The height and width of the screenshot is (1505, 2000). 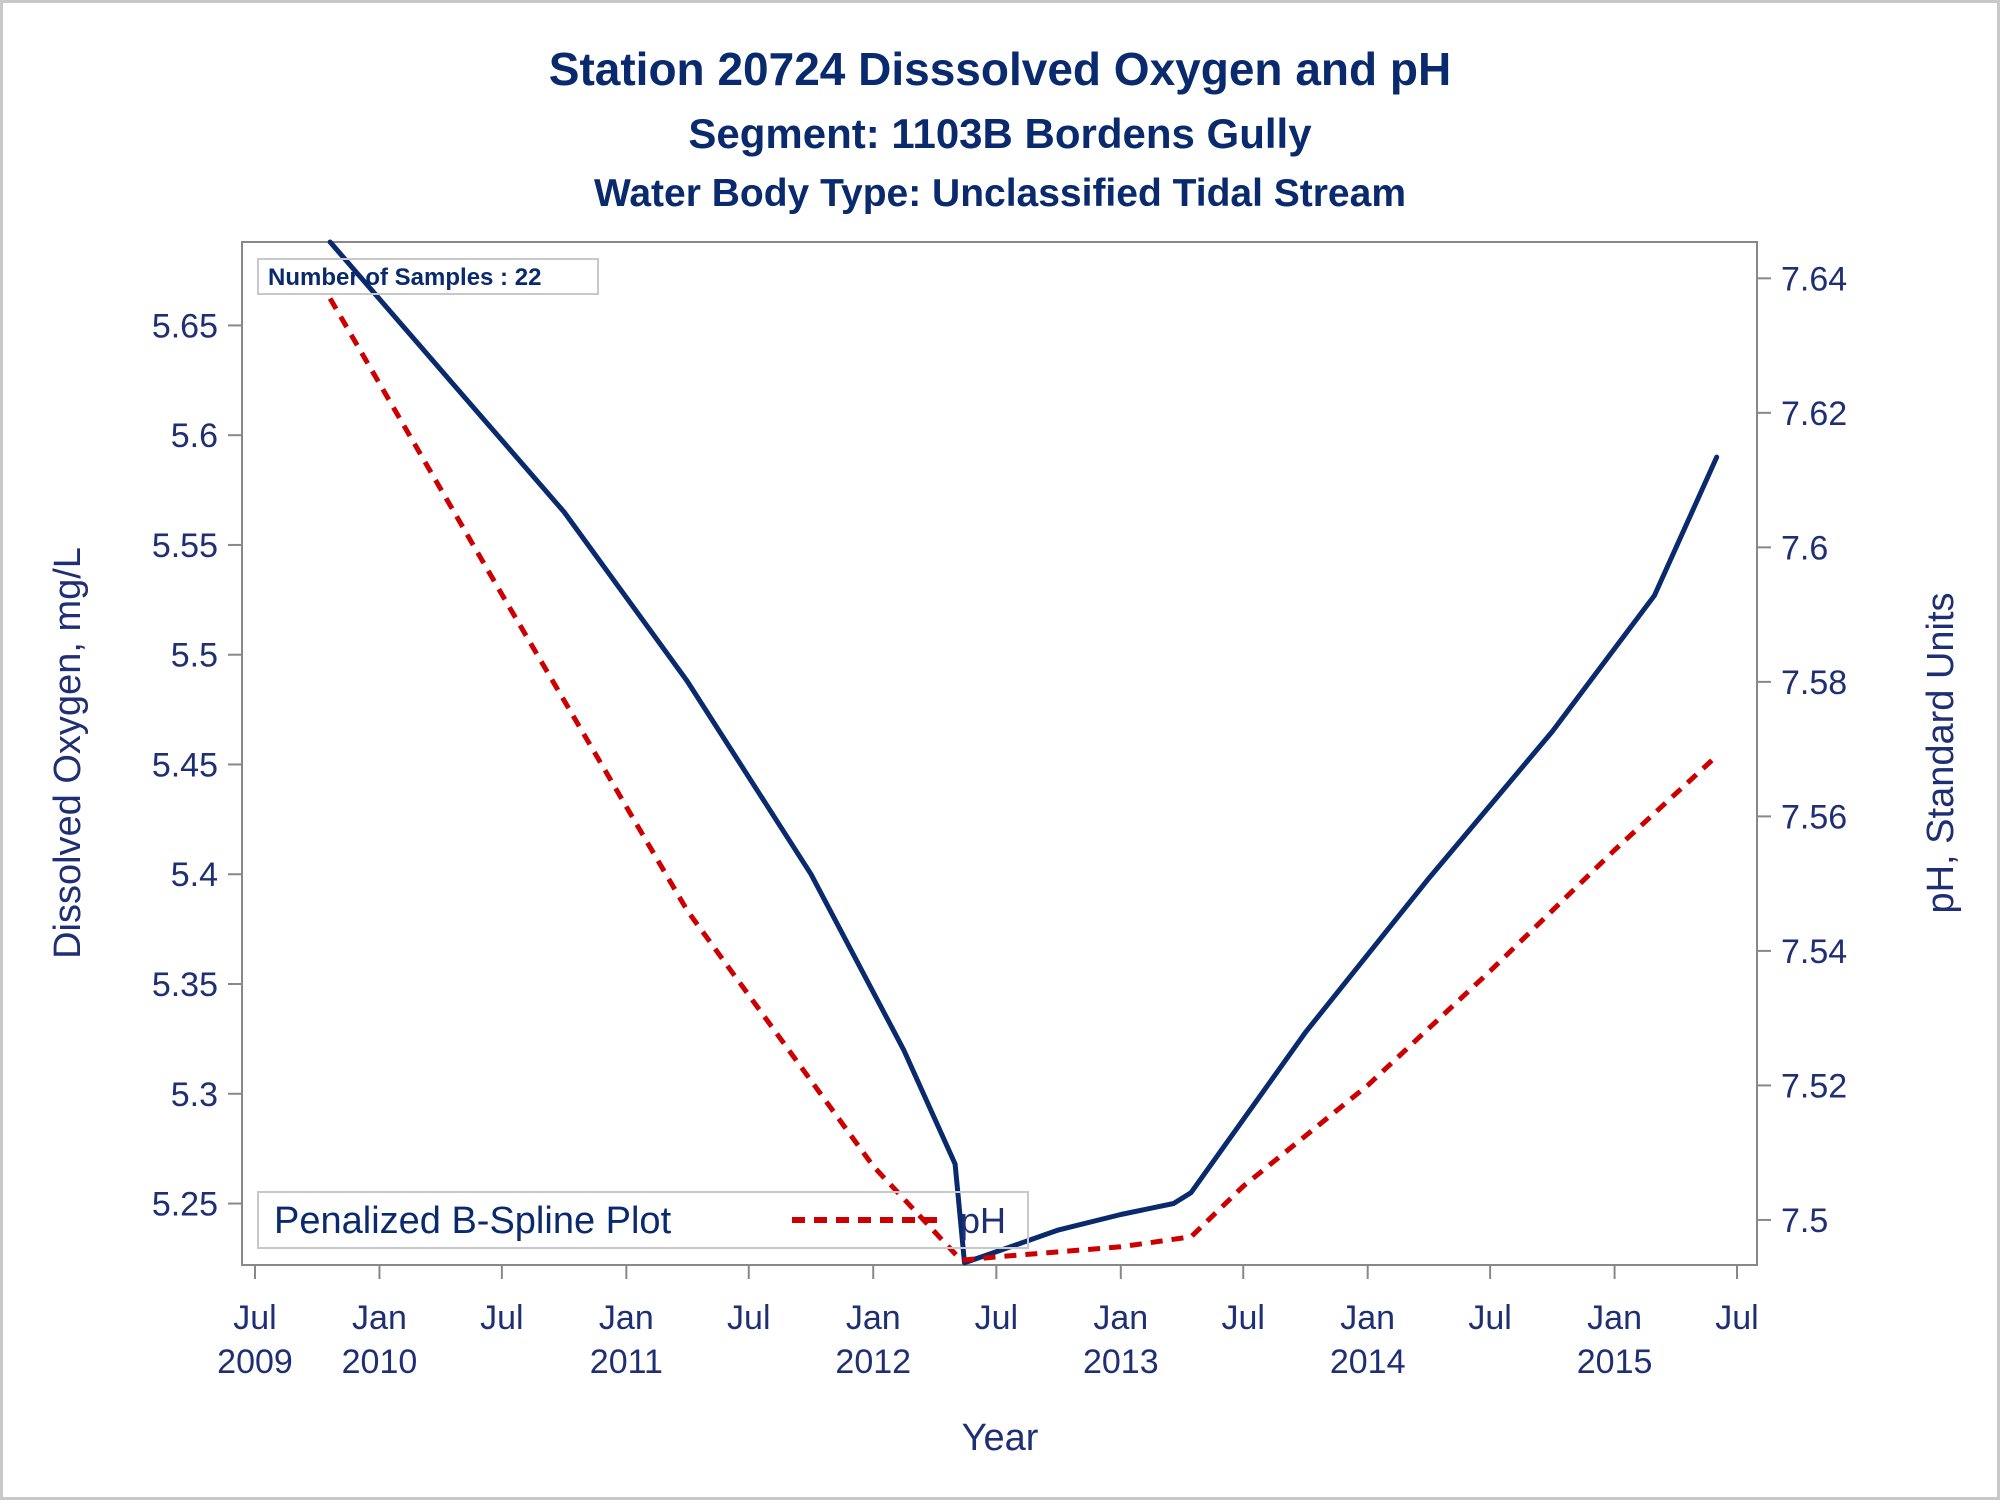 I want to click on y-left-tick-label: 5.35, so click(x=185, y=985).